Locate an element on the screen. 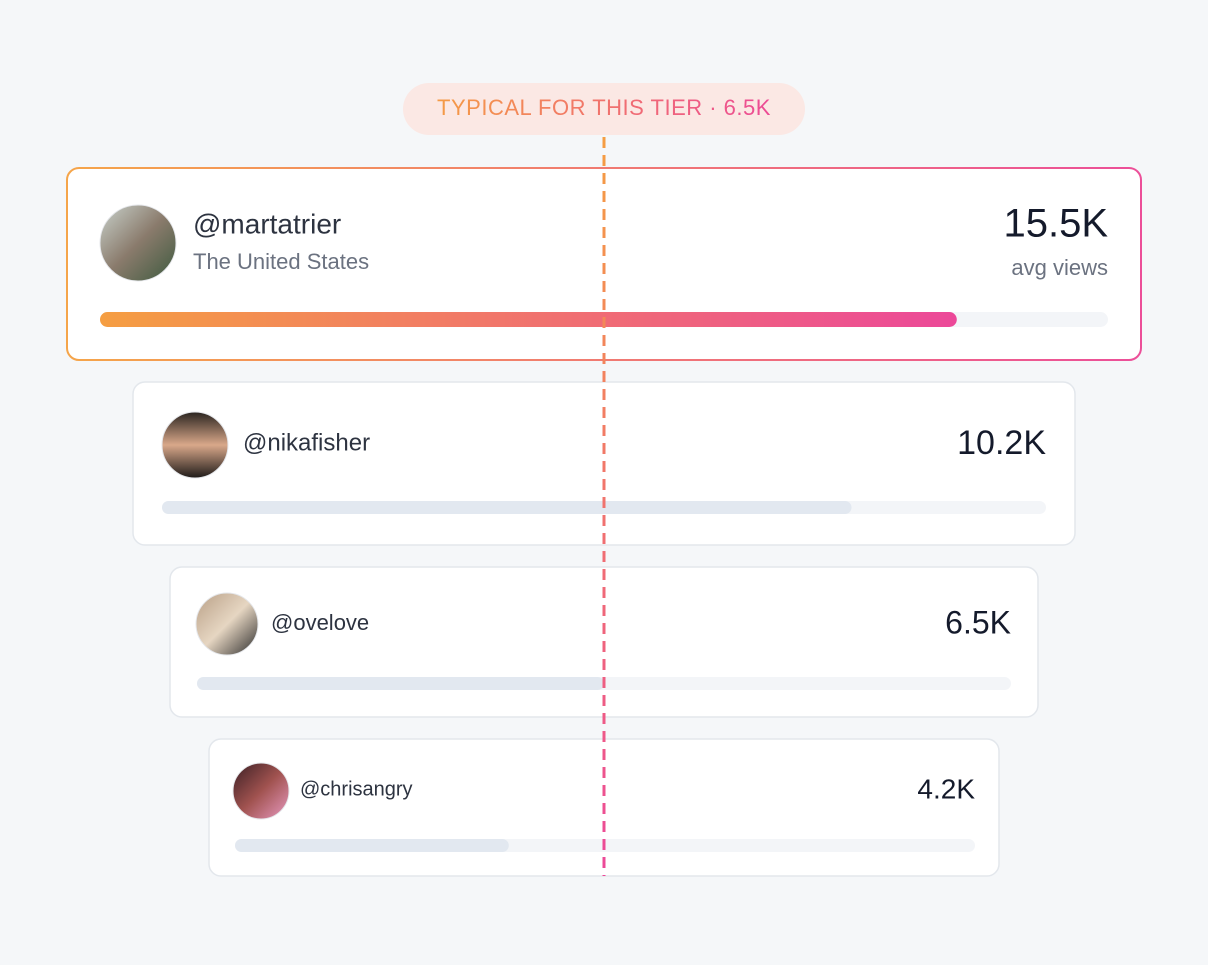  handle: @martatrier is located at coordinates (267, 223).